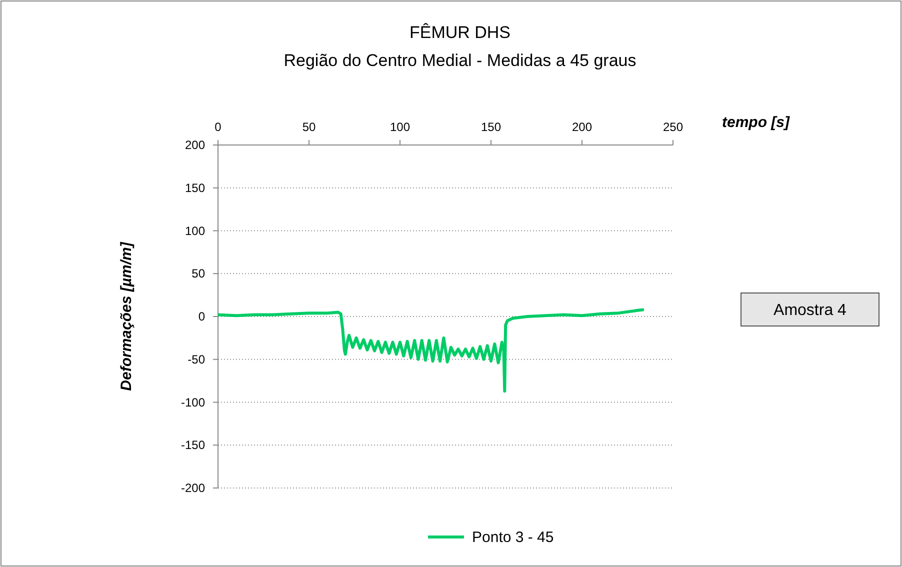 The height and width of the screenshot is (567, 902). What do you see at coordinates (195, 231) in the screenshot?
I see `y-tick-label: 100` at bounding box center [195, 231].